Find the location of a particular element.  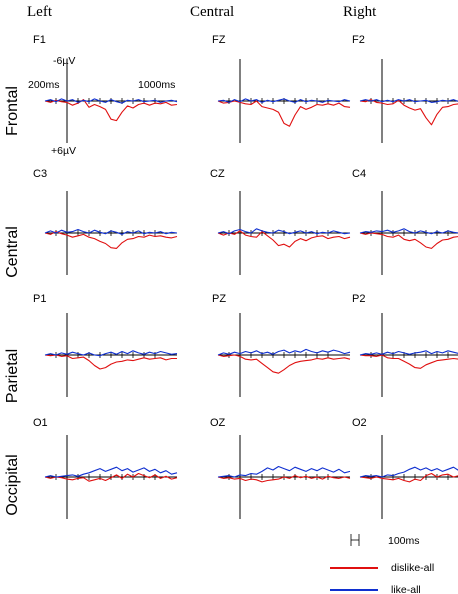

electrode-label-f1: F1 is located at coordinates (39, 40).